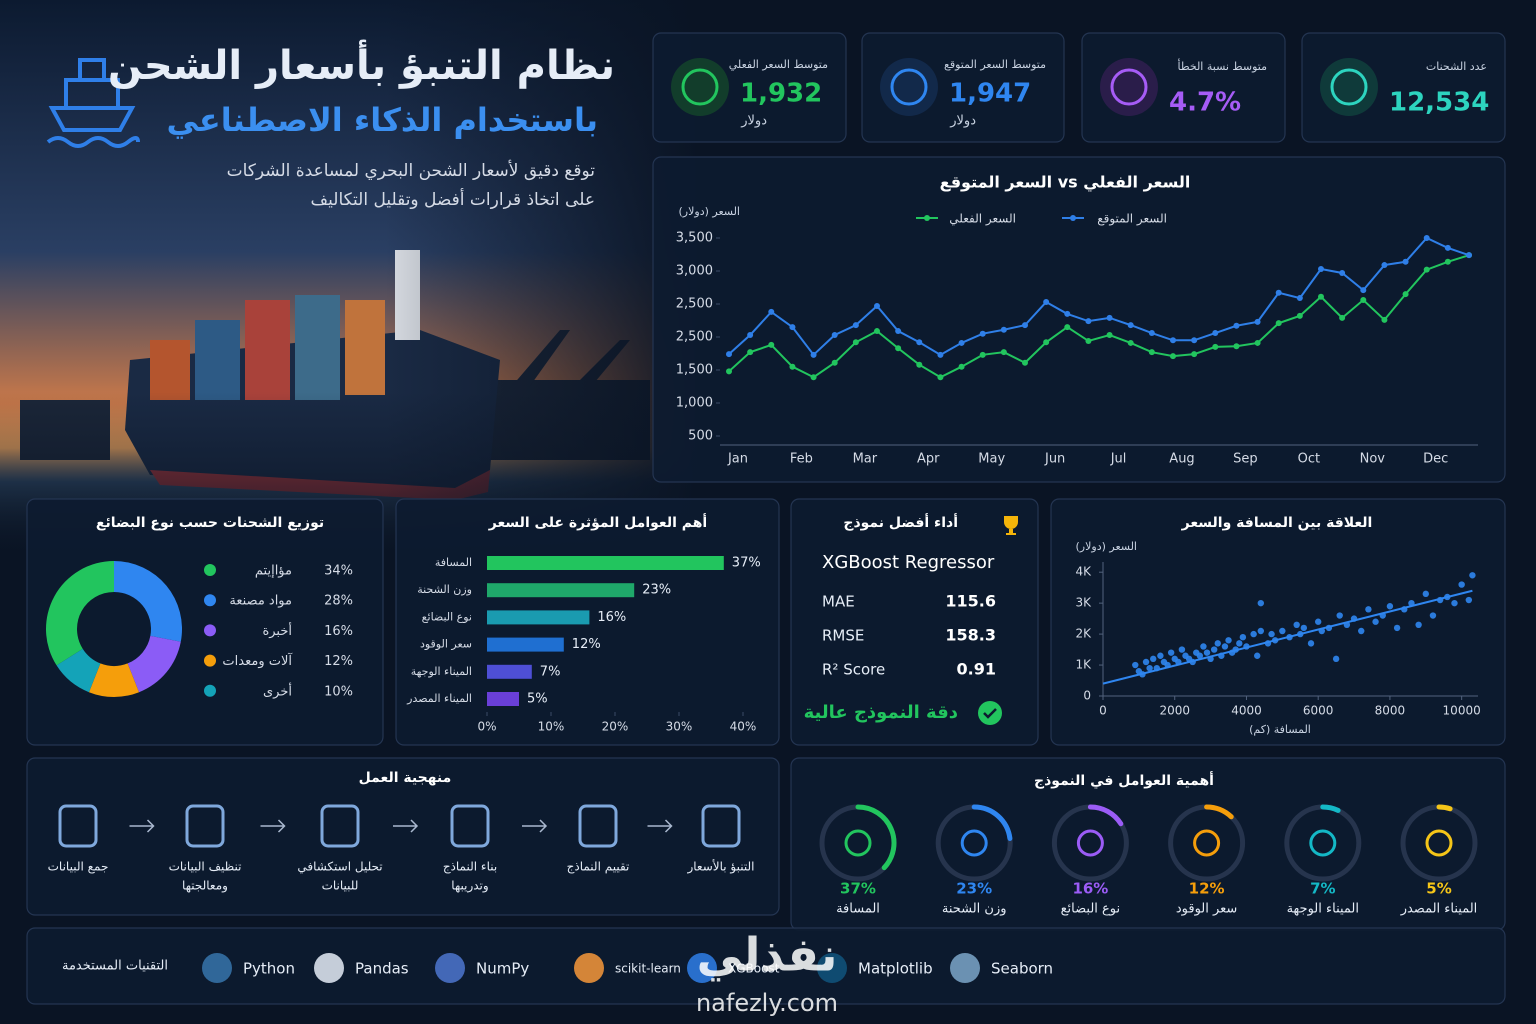 The image size is (1536, 1024). Describe the element at coordinates (154, 664) in the screenshot. I see `pie-slice` at that location.